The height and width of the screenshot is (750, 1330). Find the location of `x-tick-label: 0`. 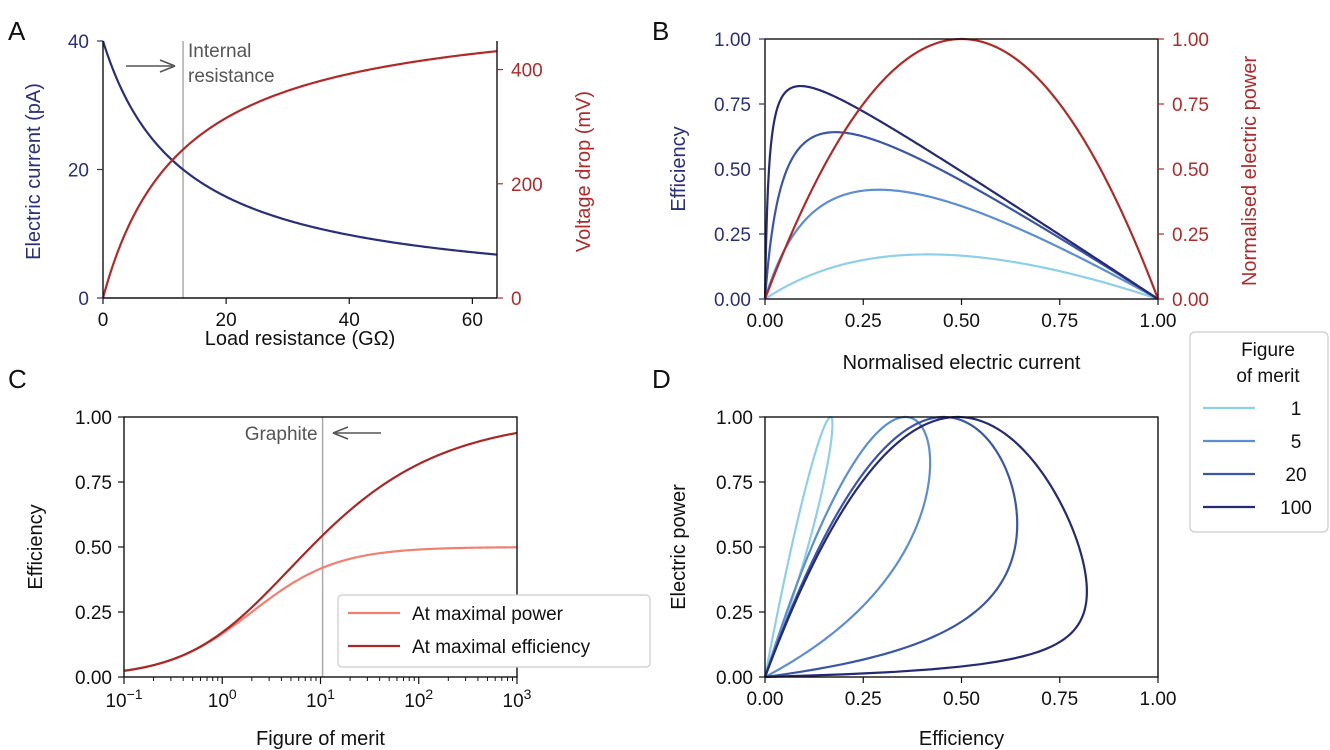

x-tick-label: 0 is located at coordinates (103, 320).